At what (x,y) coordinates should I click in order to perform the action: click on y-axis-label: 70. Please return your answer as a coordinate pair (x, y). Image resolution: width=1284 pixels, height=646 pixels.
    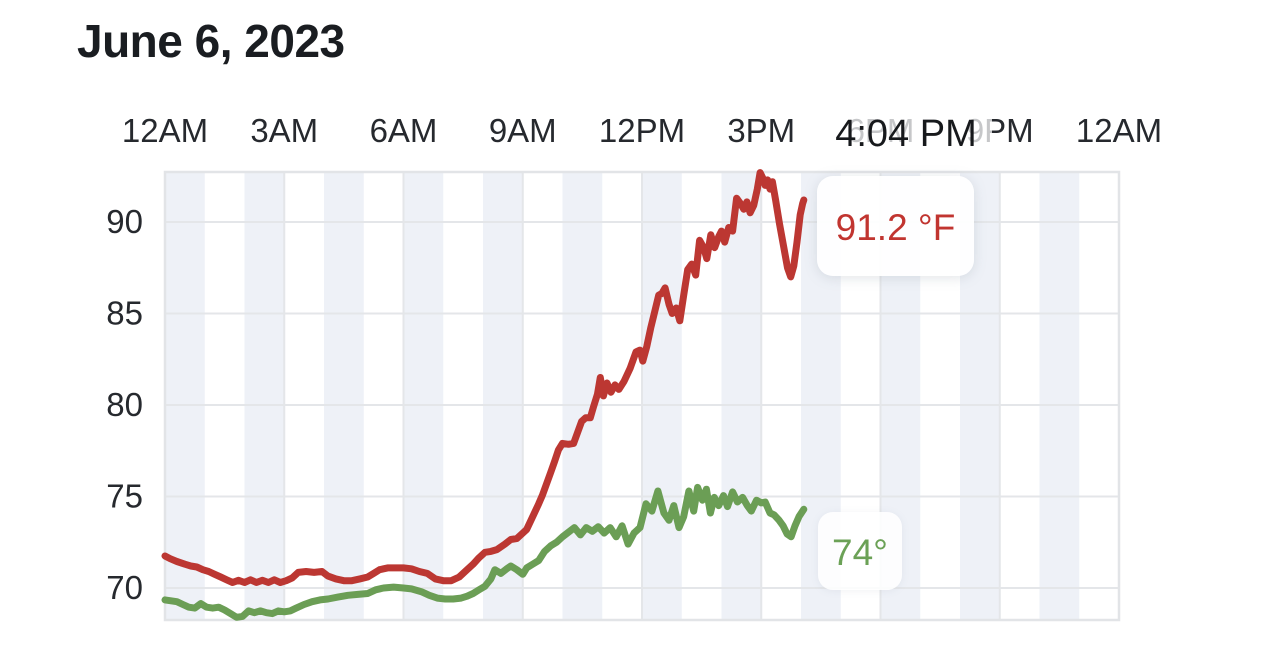
    Looking at the image, I should click on (124, 587).